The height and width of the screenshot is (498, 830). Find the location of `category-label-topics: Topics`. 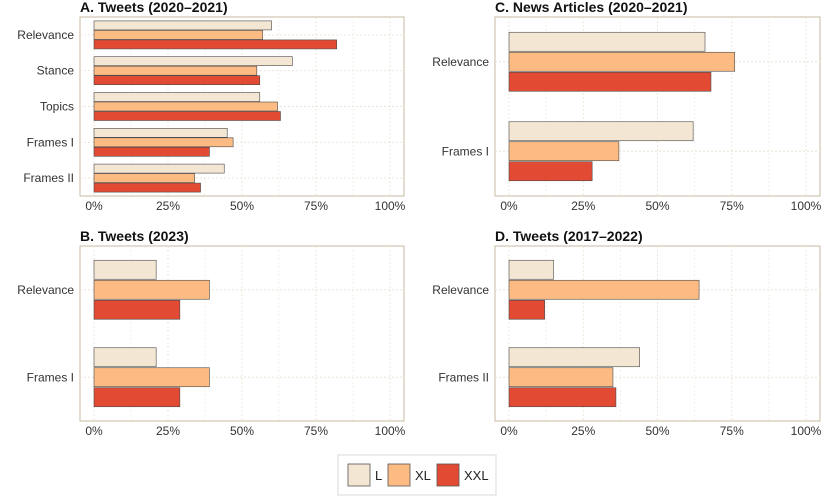

category-label-topics: Topics is located at coordinates (57, 107).